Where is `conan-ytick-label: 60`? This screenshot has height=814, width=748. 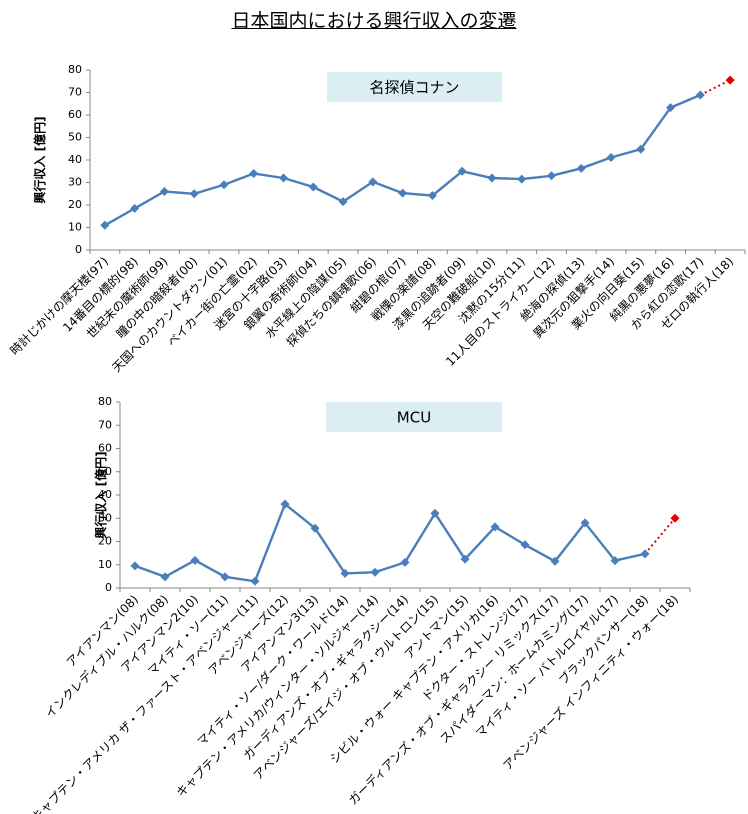 conan-ytick-label: 60 is located at coordinates (75, 114).